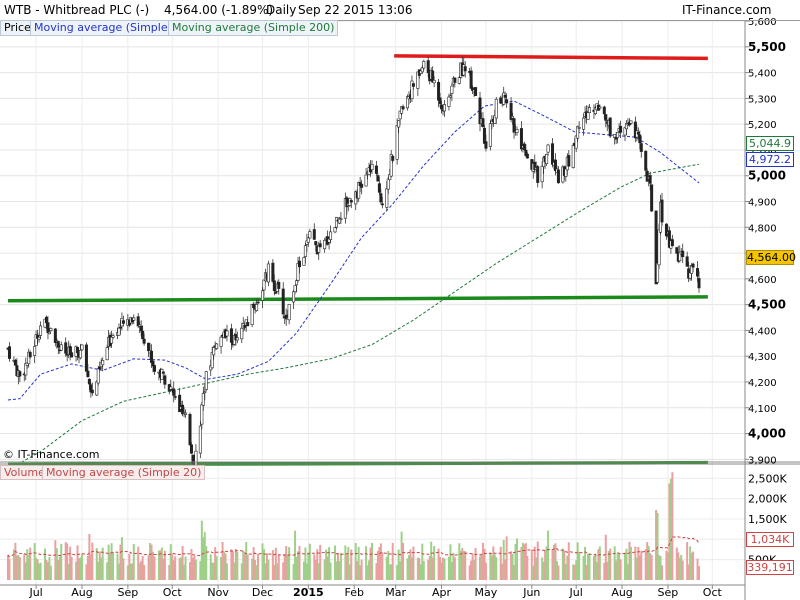 Image resolution: width=800 pixels, height=600 pixels. I want to click on time-tick-label: 2015, so click(308, 592).